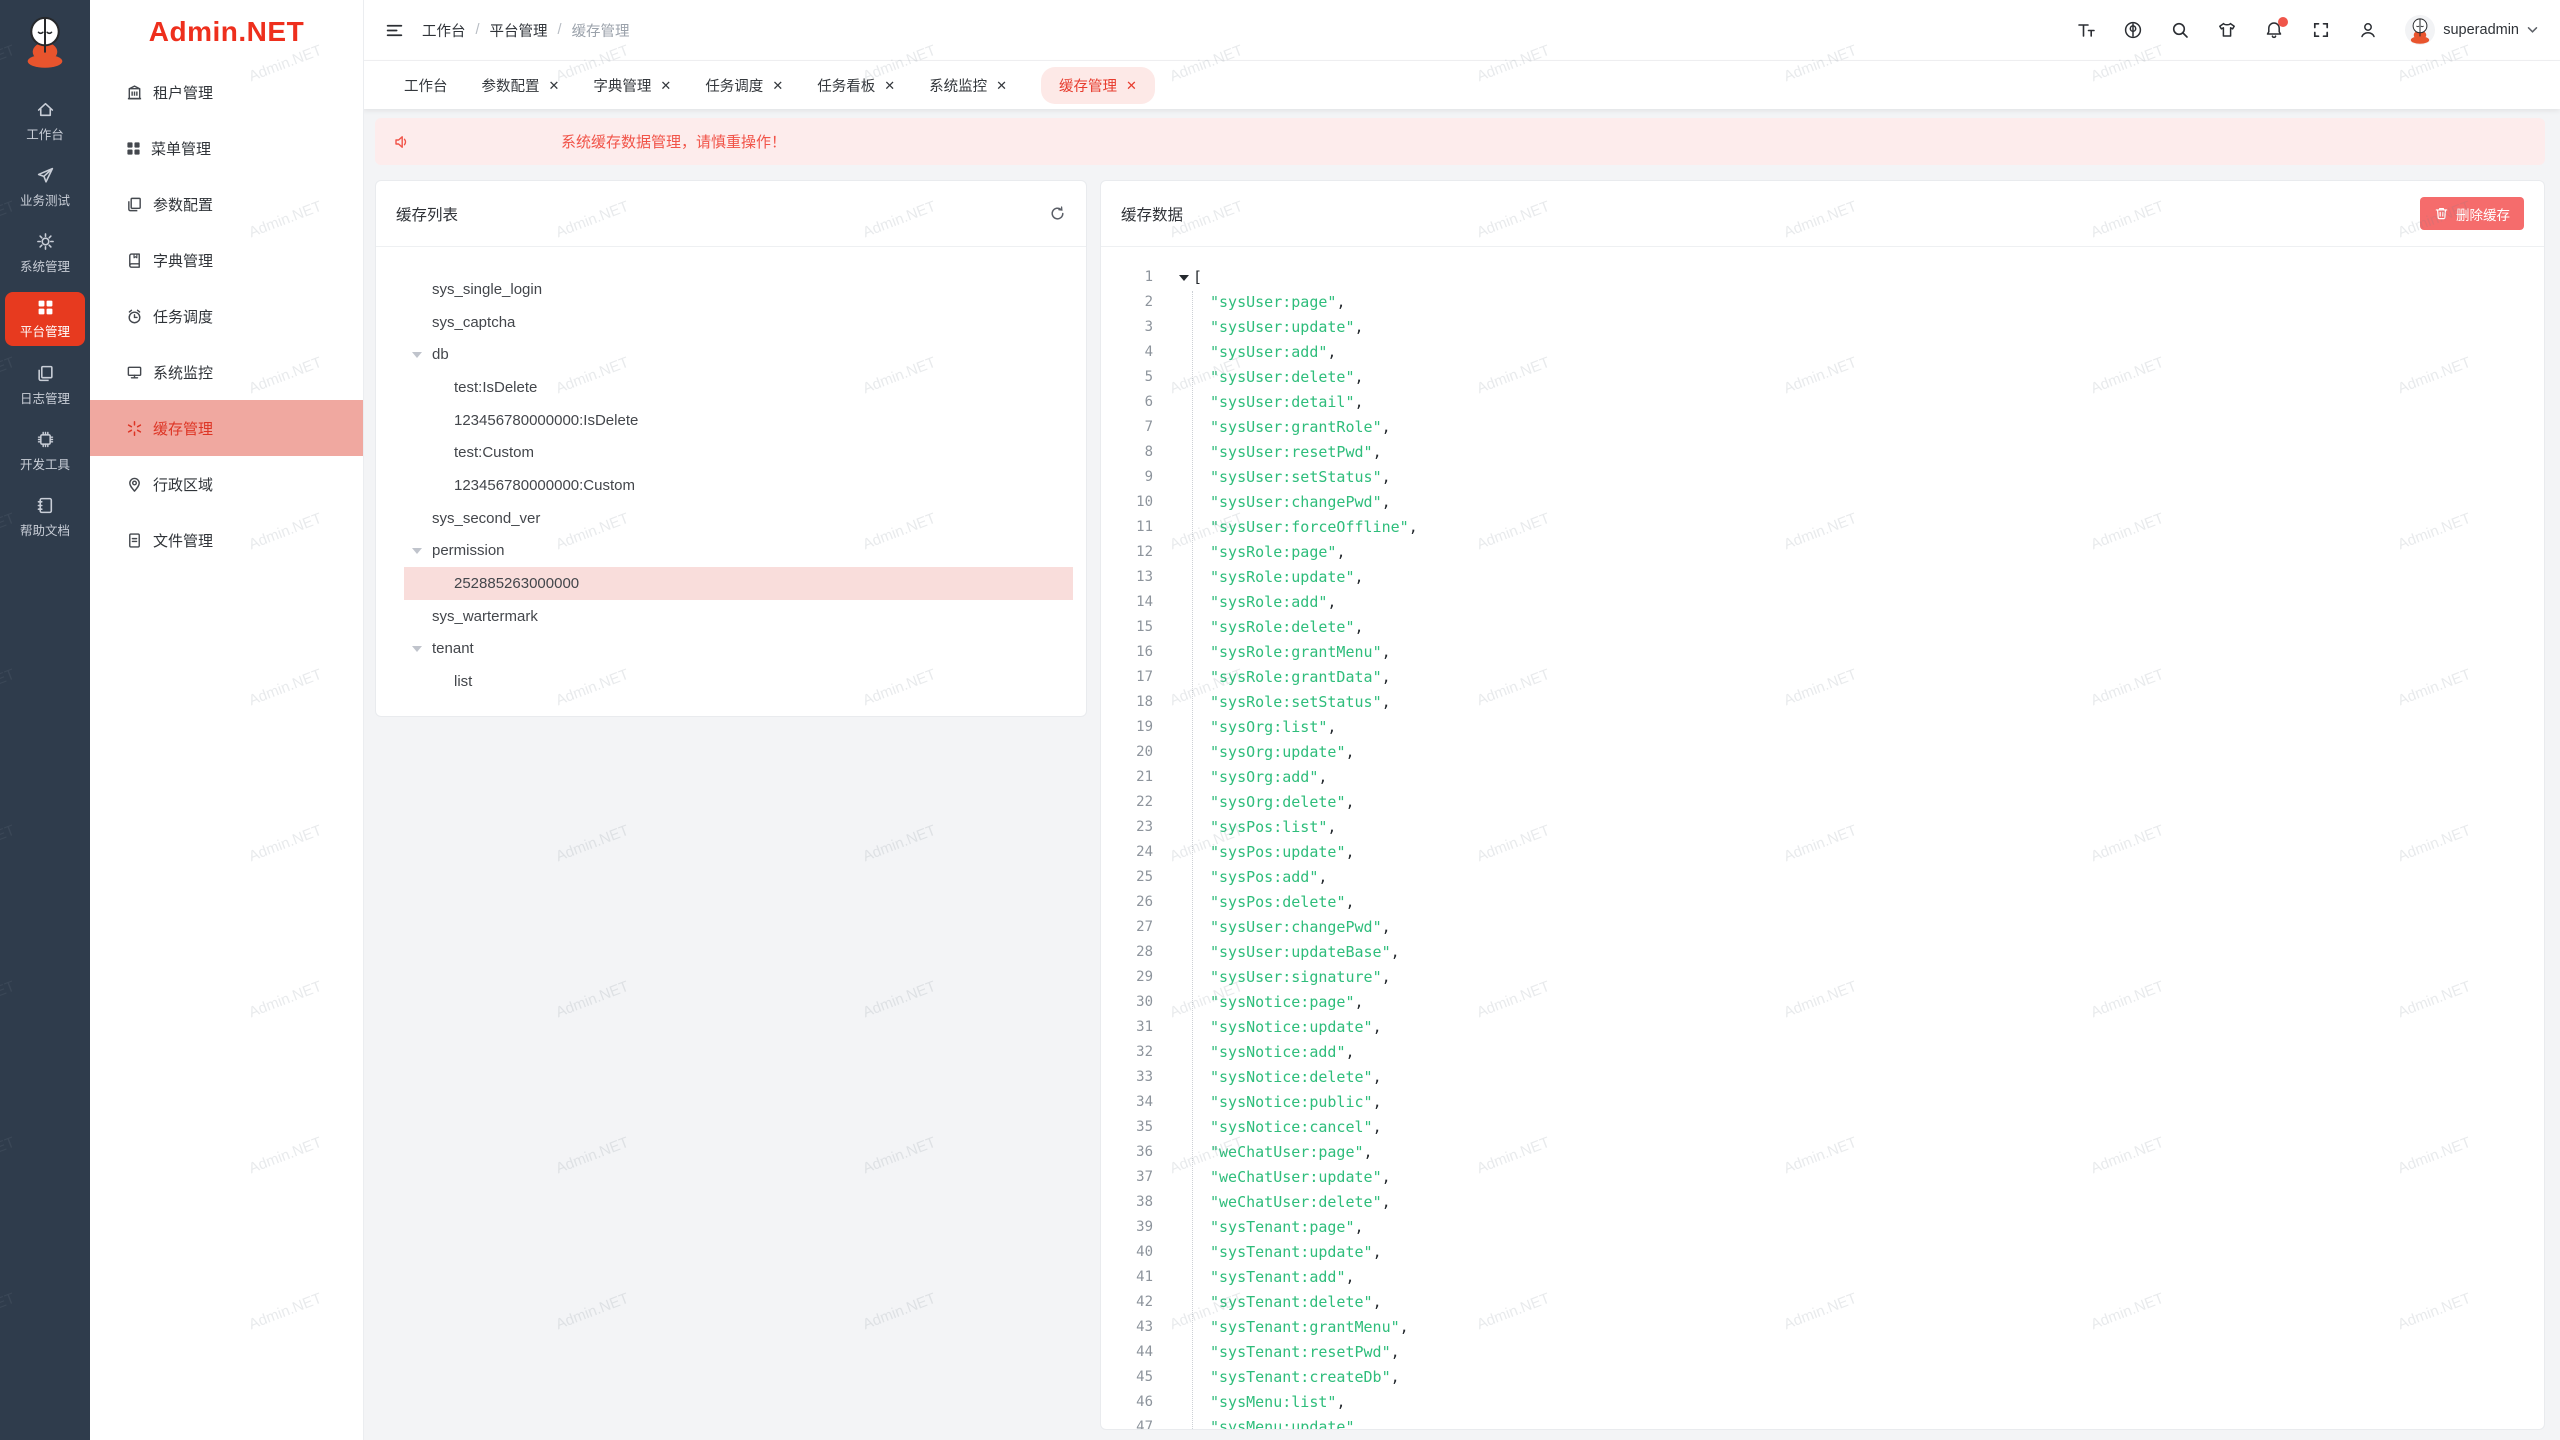 This screenshot has width=2560, height=1440. I want to click on refresh-icon, so click(1057, 213).